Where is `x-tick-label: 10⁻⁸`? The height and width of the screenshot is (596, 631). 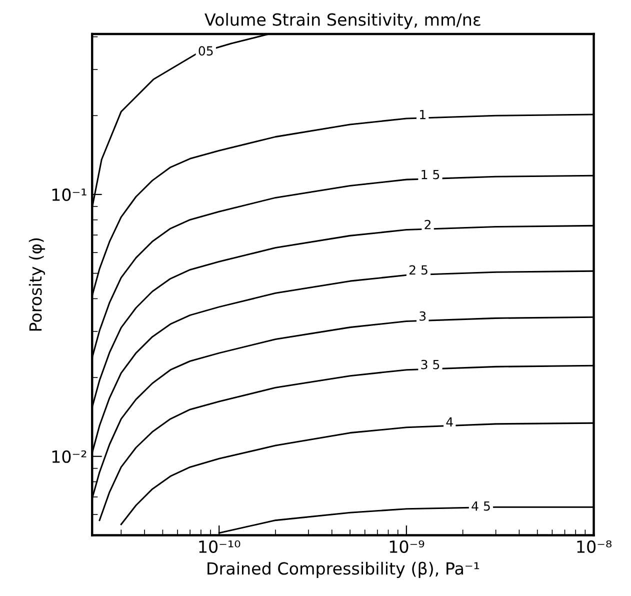 x-tick-label: 10⁻⁸ is located at coordinates (594, 546).